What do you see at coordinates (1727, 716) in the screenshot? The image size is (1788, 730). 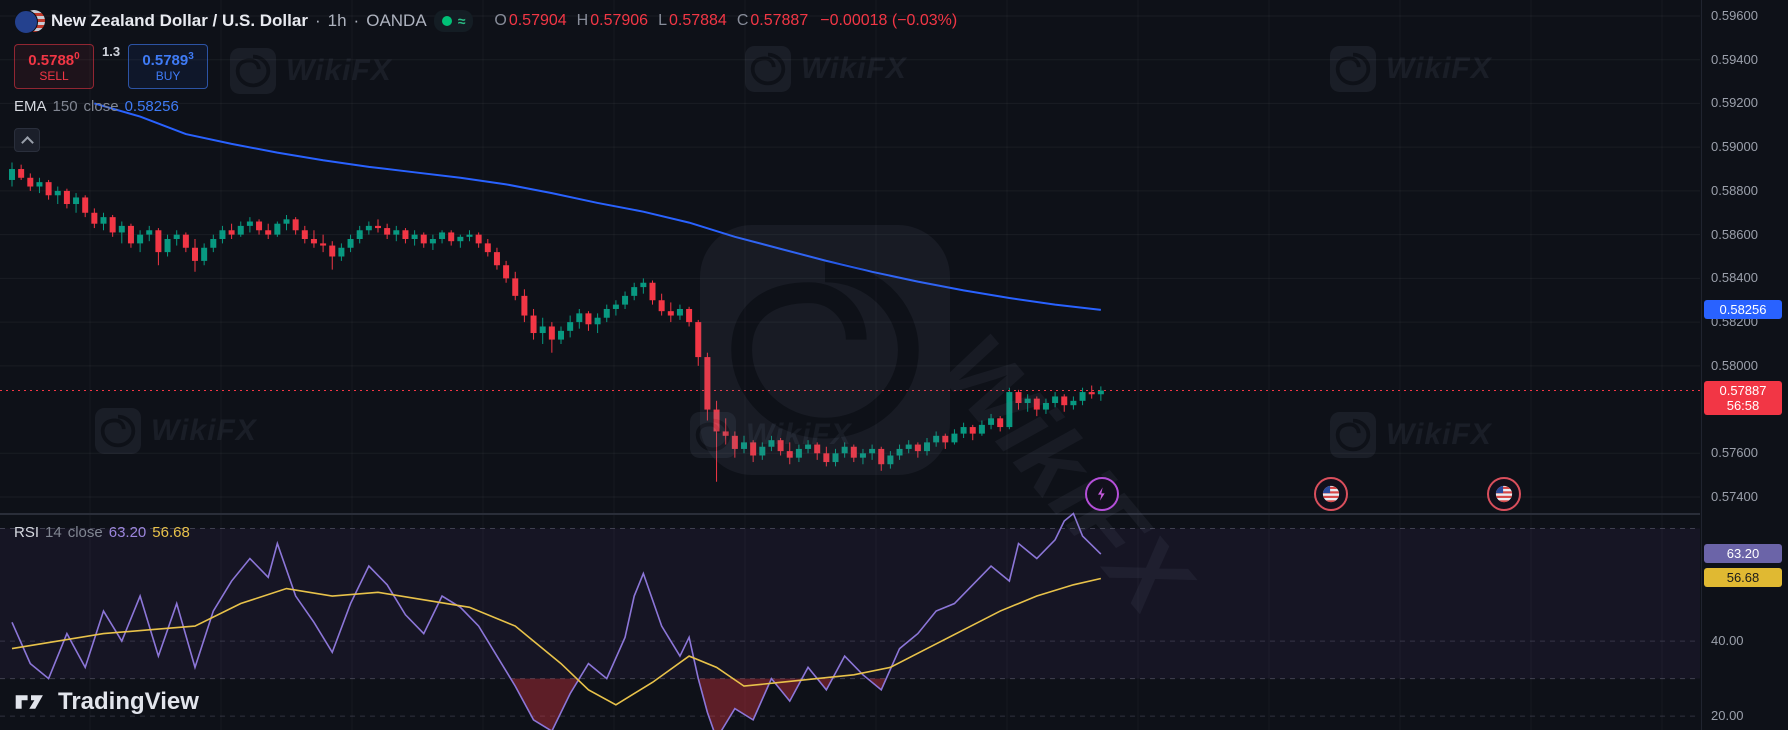 I see `axis-tick-label: 20.00` at bounding box center [1727, 716].